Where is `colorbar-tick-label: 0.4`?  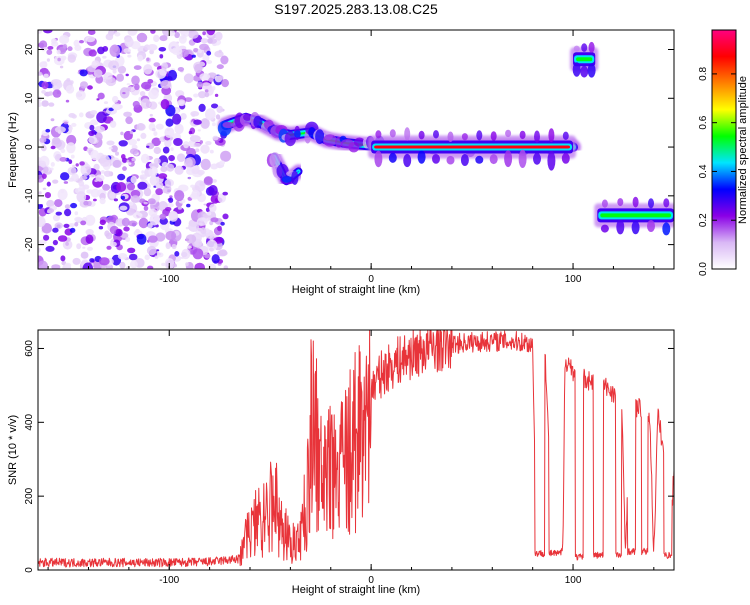 colorbar-tick-label: 0.4 is located at coordinates (703, 171).